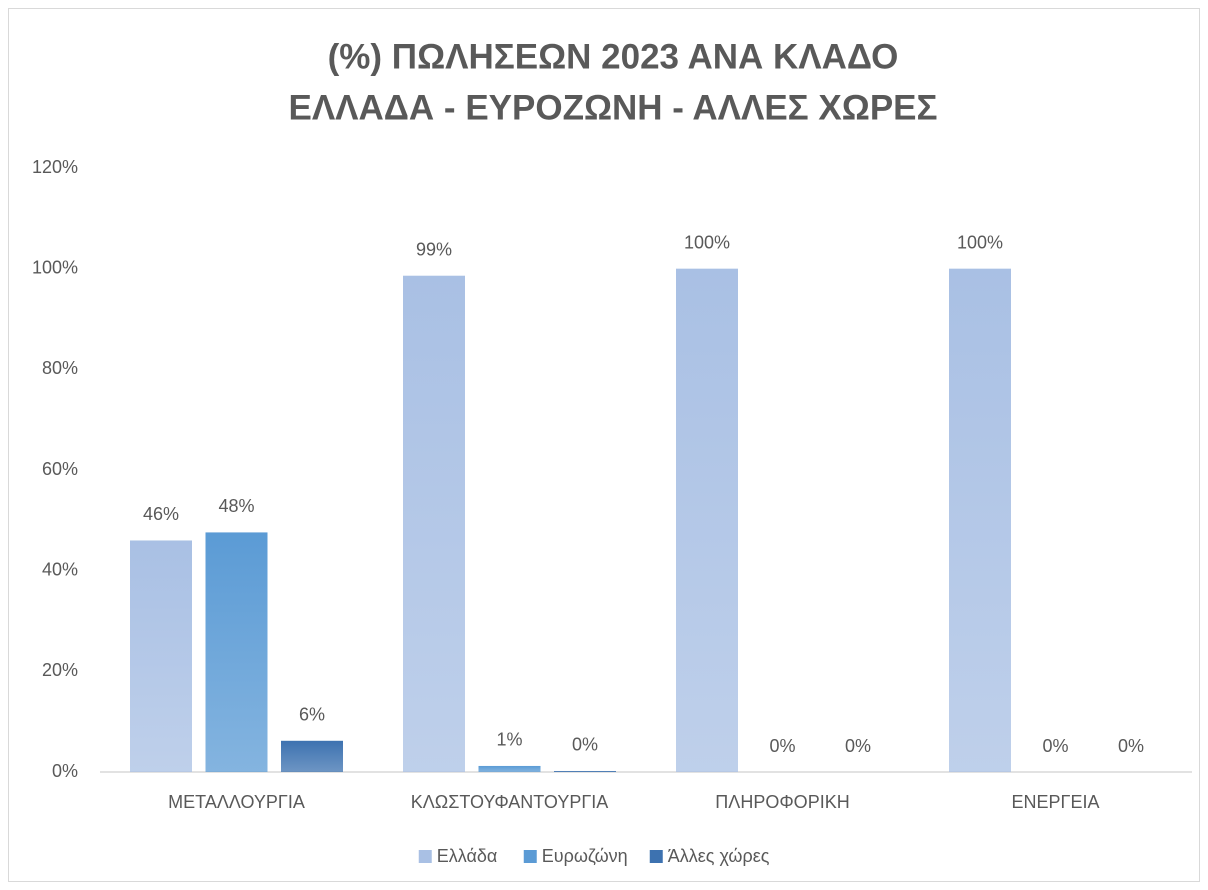 This screenshot has height=890, width=1208. Describe the element at coordinates (236, 802) in the screenshot. I see `x-tick-label: ΜΕΤΑΛΛΟΥΡΓΙΑ` at that location.